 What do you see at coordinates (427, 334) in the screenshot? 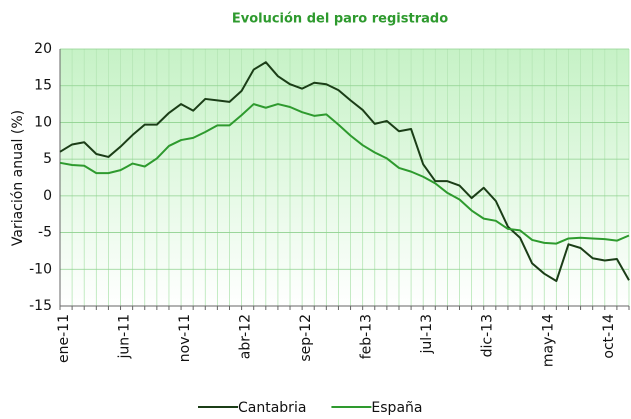
I see `x-tick-label: jul-13` at bounding box center [427, 334].